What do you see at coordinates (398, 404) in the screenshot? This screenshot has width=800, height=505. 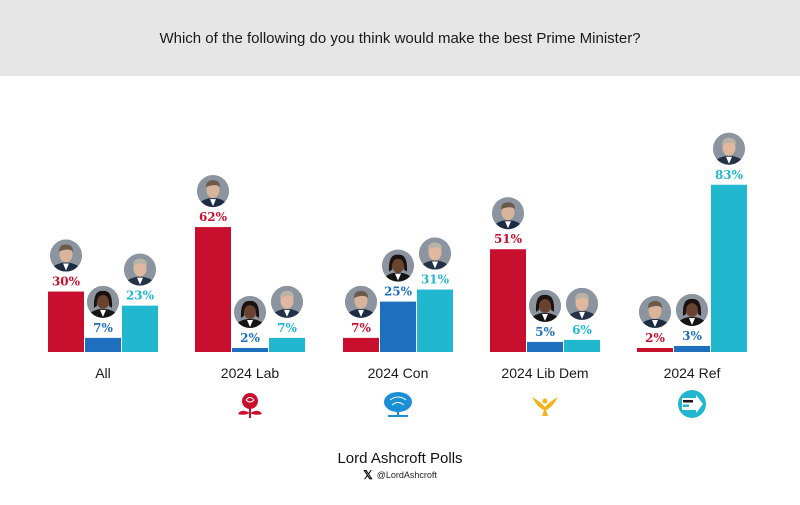 I see `conservative-tree-icon` at bounding box center [398, 404].